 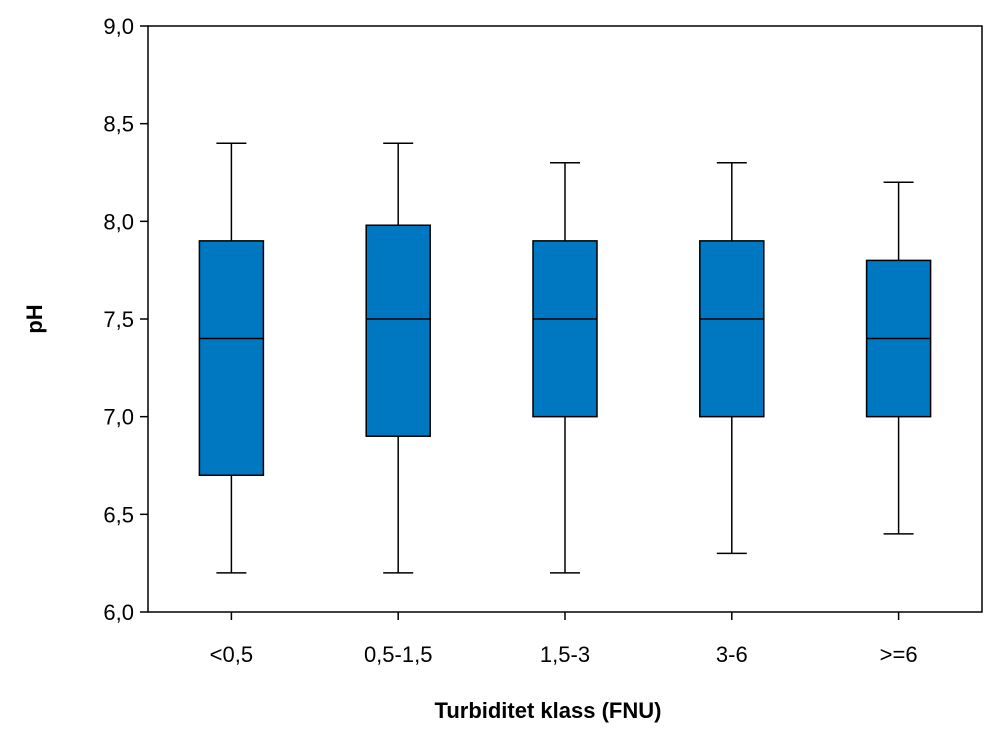 What do you see at coordinates (118, 124) in the screenshot?
I see `y-tick-label: 8,5` at bounding box center [118, 124].